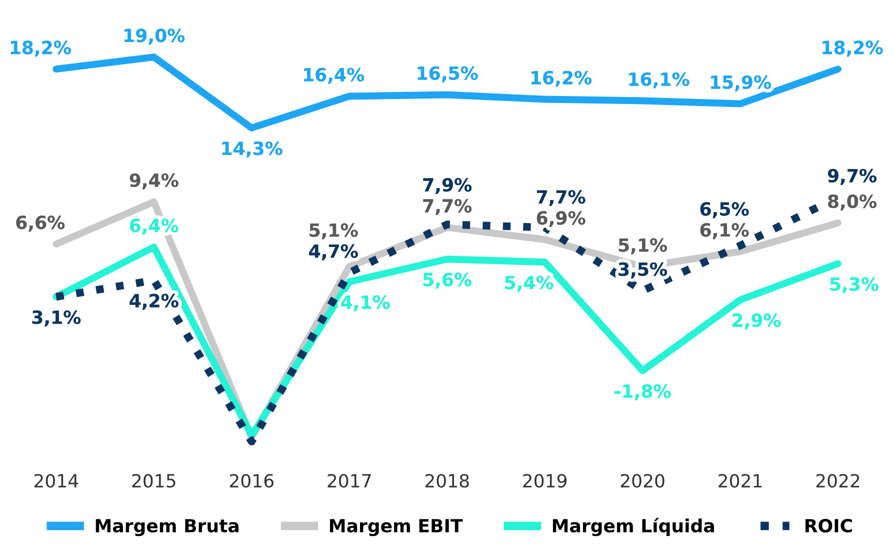 The image size is (895, 544). What do you see at coordinates (154, 481) in the screenshot?
I see `x-tick-label: 2015` at bounding box center [154, 481].